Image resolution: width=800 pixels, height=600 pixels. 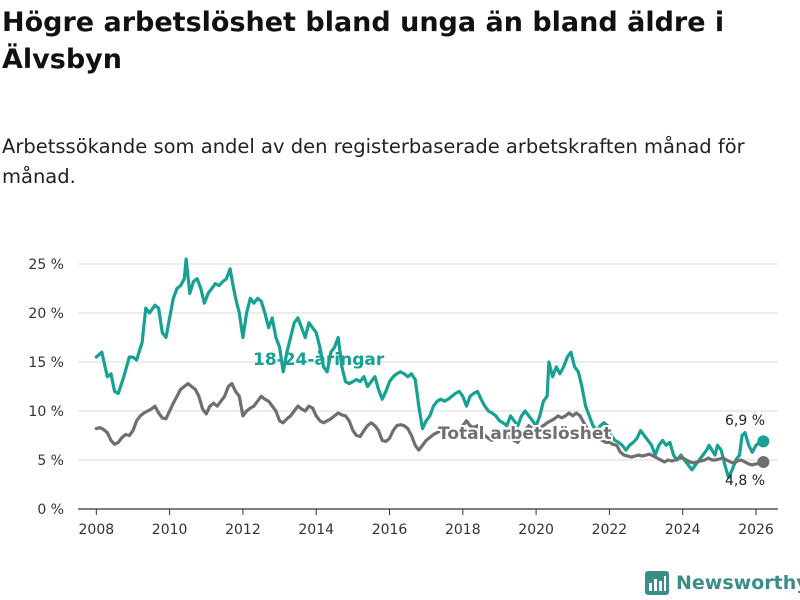 What do you see at coordinates (50, 461) in the screenshot?
I see `y-tick-label: 5 %` at bounding box center [50, 461].